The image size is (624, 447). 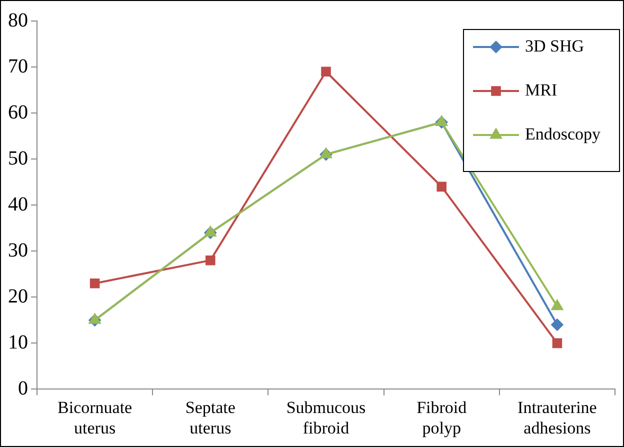 What do you see at coordinates (95, 418) in the screenshot?
I see `x-tick-label: Bicornuate uterus` at bounding box center [95, 418].